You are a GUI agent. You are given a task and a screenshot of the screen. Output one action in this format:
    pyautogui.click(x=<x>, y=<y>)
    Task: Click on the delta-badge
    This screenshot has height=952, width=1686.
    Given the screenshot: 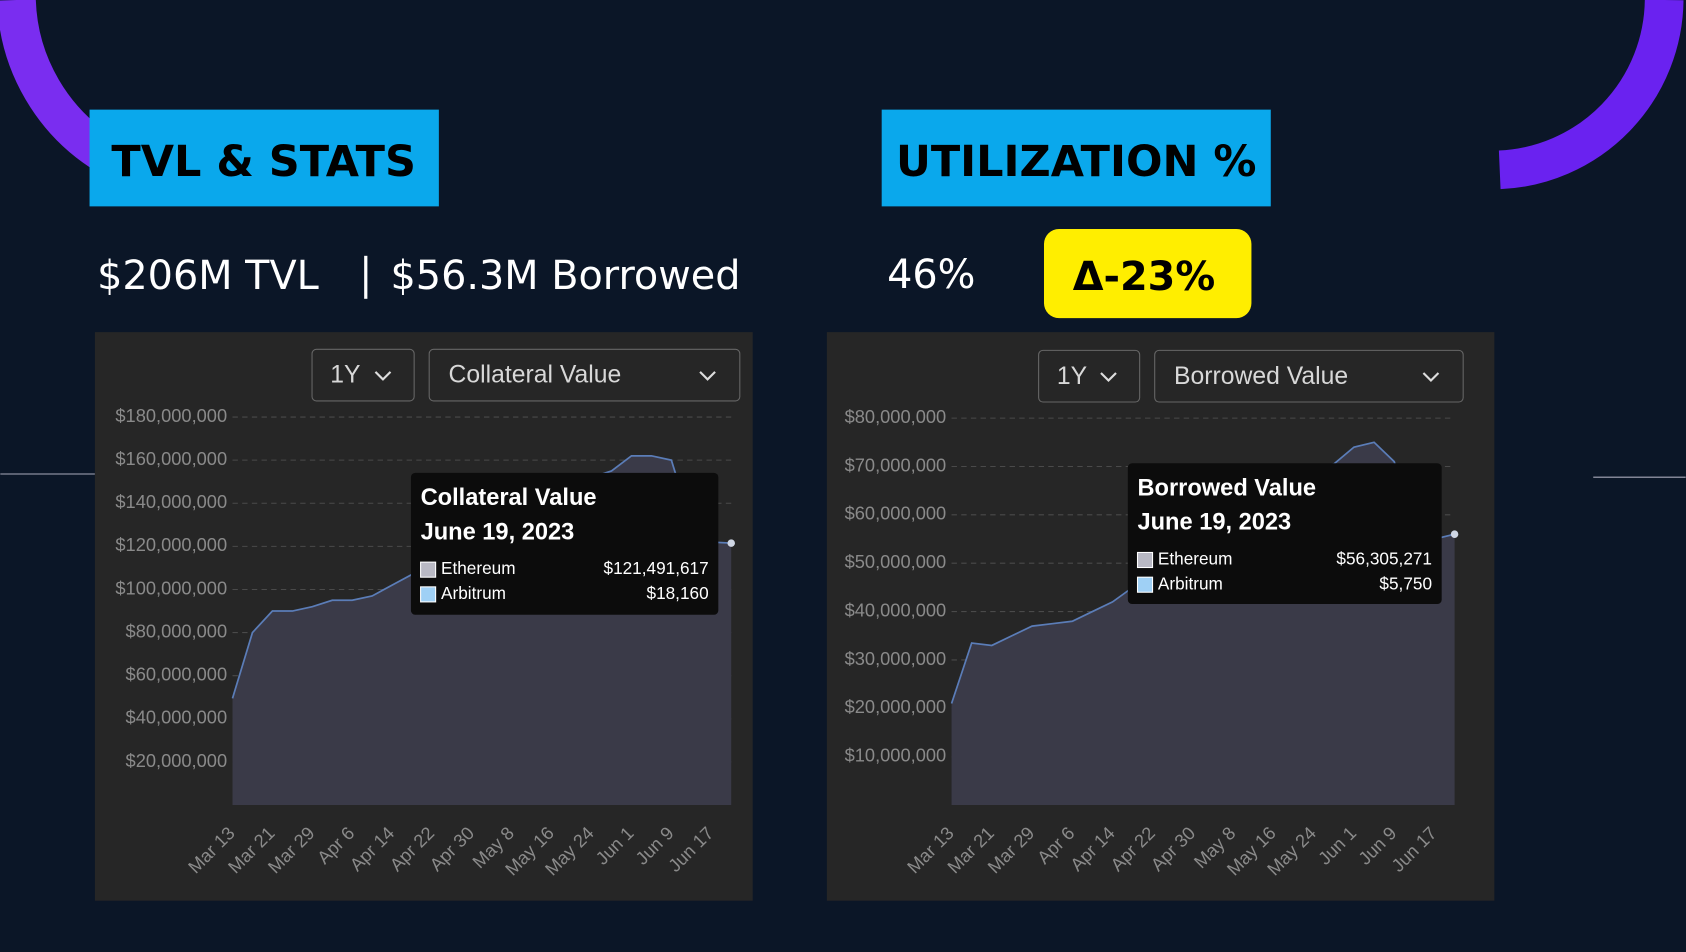 What is the action you would take?
    pyautogui.click(x=1147, y=273)
    